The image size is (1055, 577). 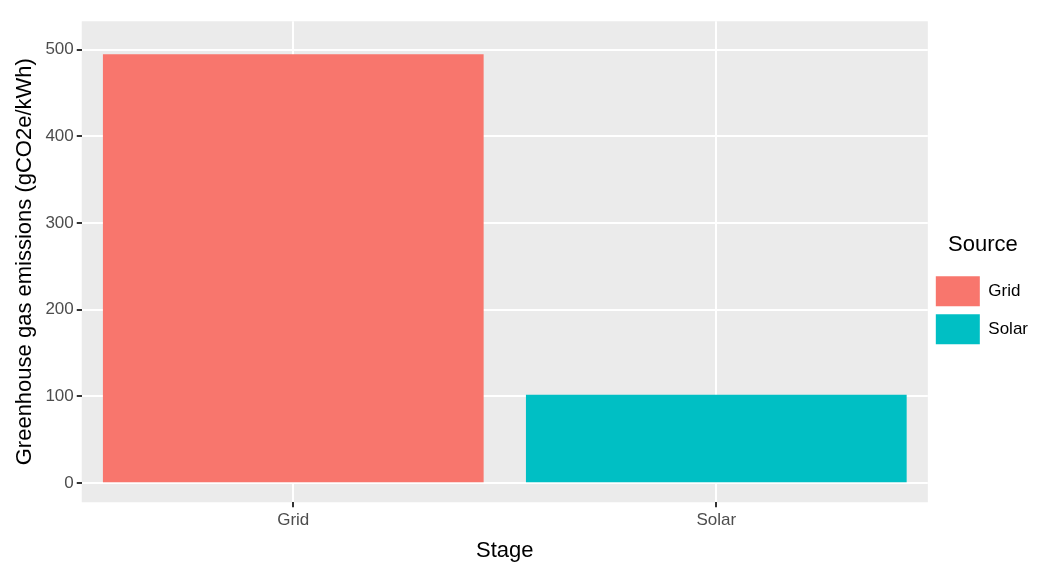 I want to click on legend-label: Solar, so click(x=1008, y=328).